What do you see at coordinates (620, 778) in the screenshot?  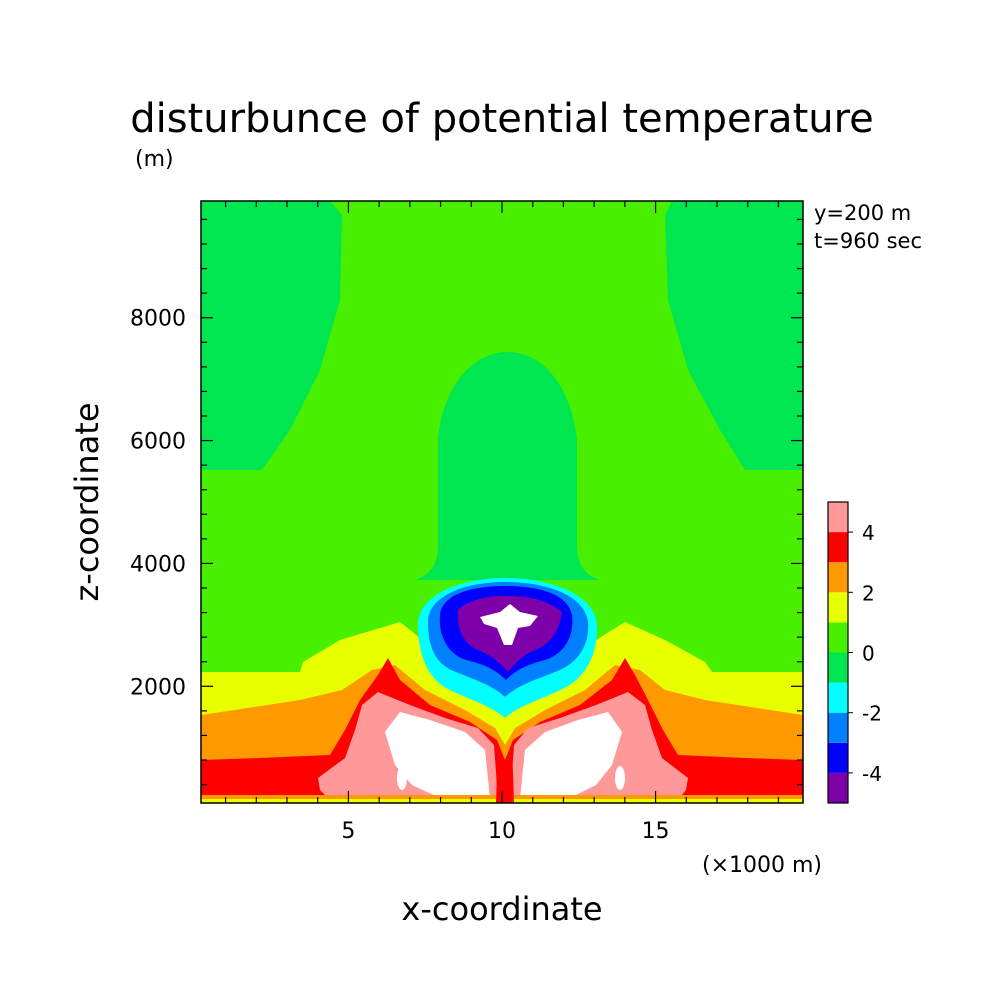 I see `contour-right-white-spot` at bounding box center [620, 778].